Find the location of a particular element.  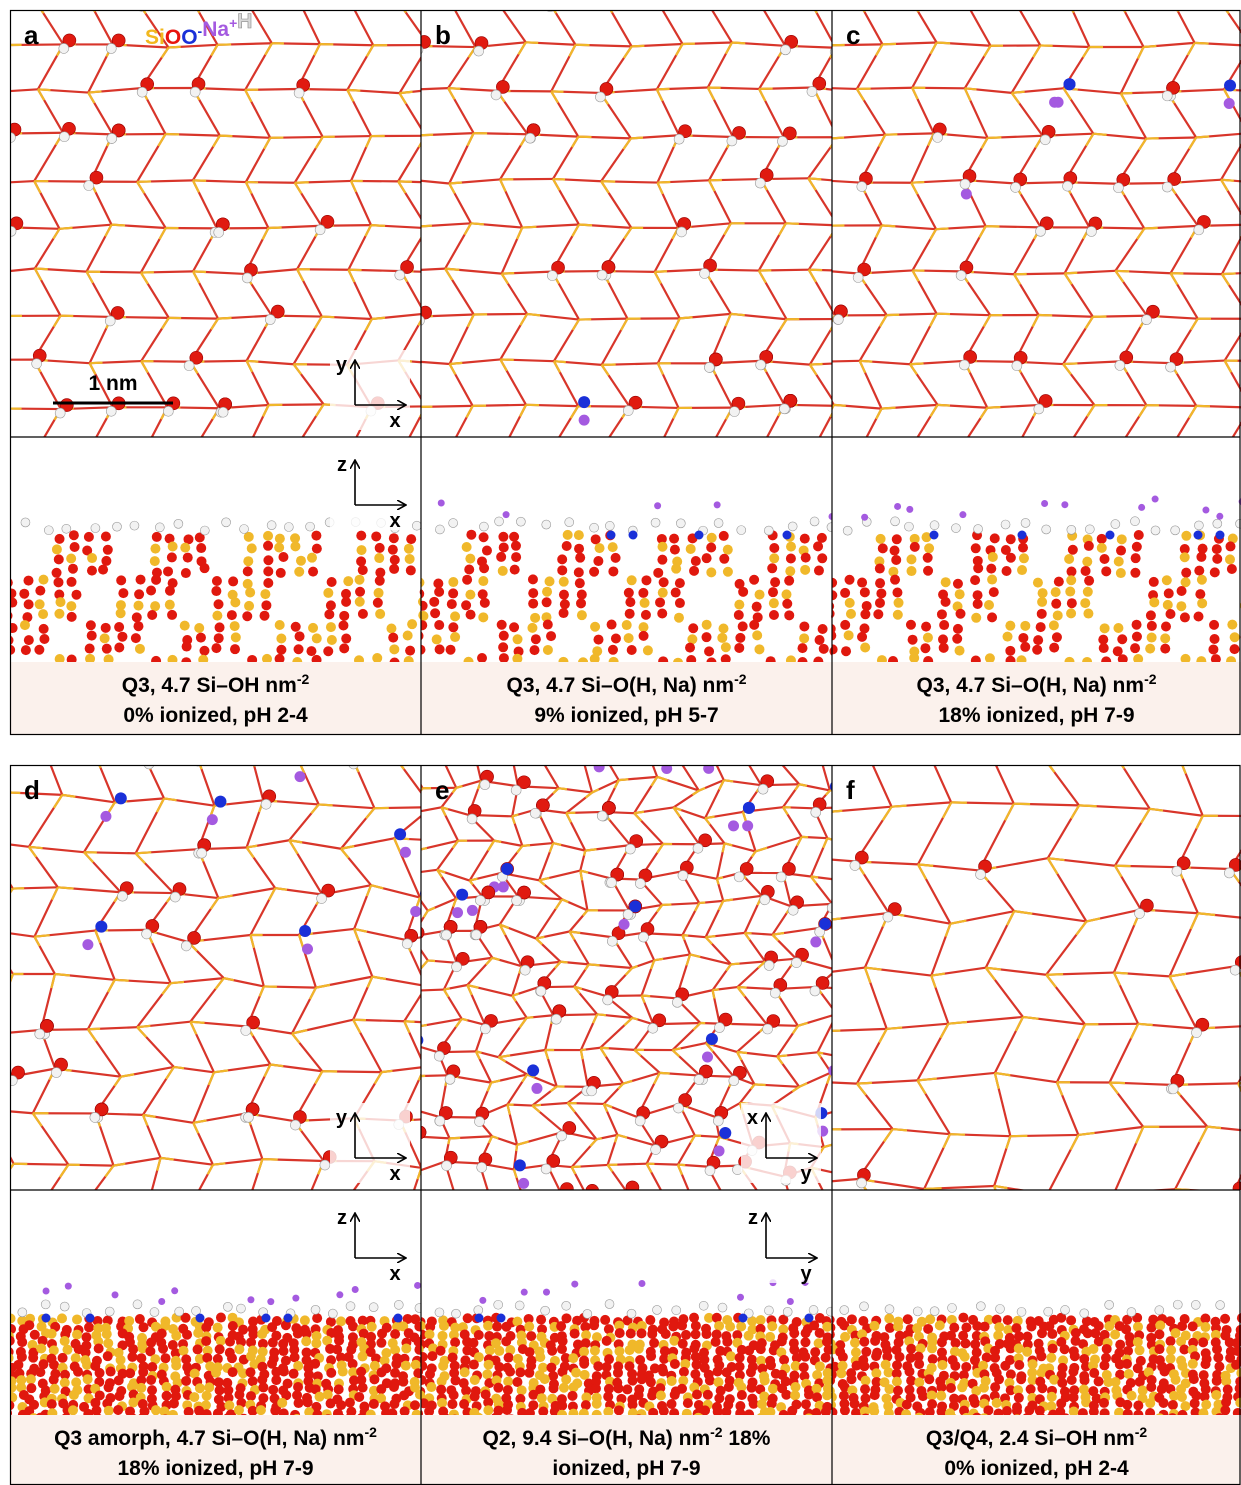

axis-label: x is located at coordinates (394, 1174).